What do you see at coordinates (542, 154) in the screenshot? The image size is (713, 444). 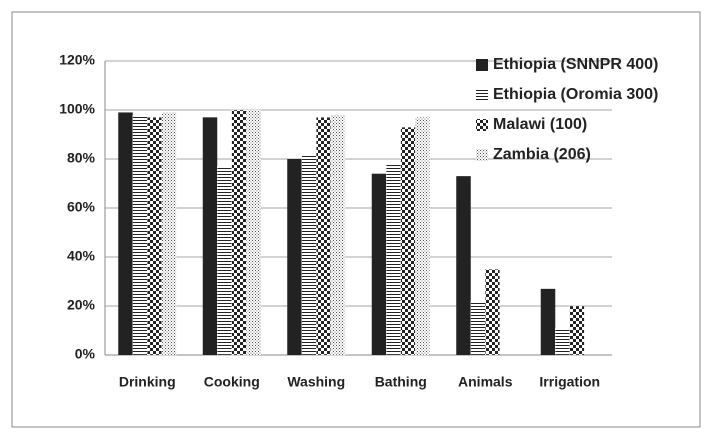 I see `legend-label: Zambia (206)` at bounding box center [542, 154].